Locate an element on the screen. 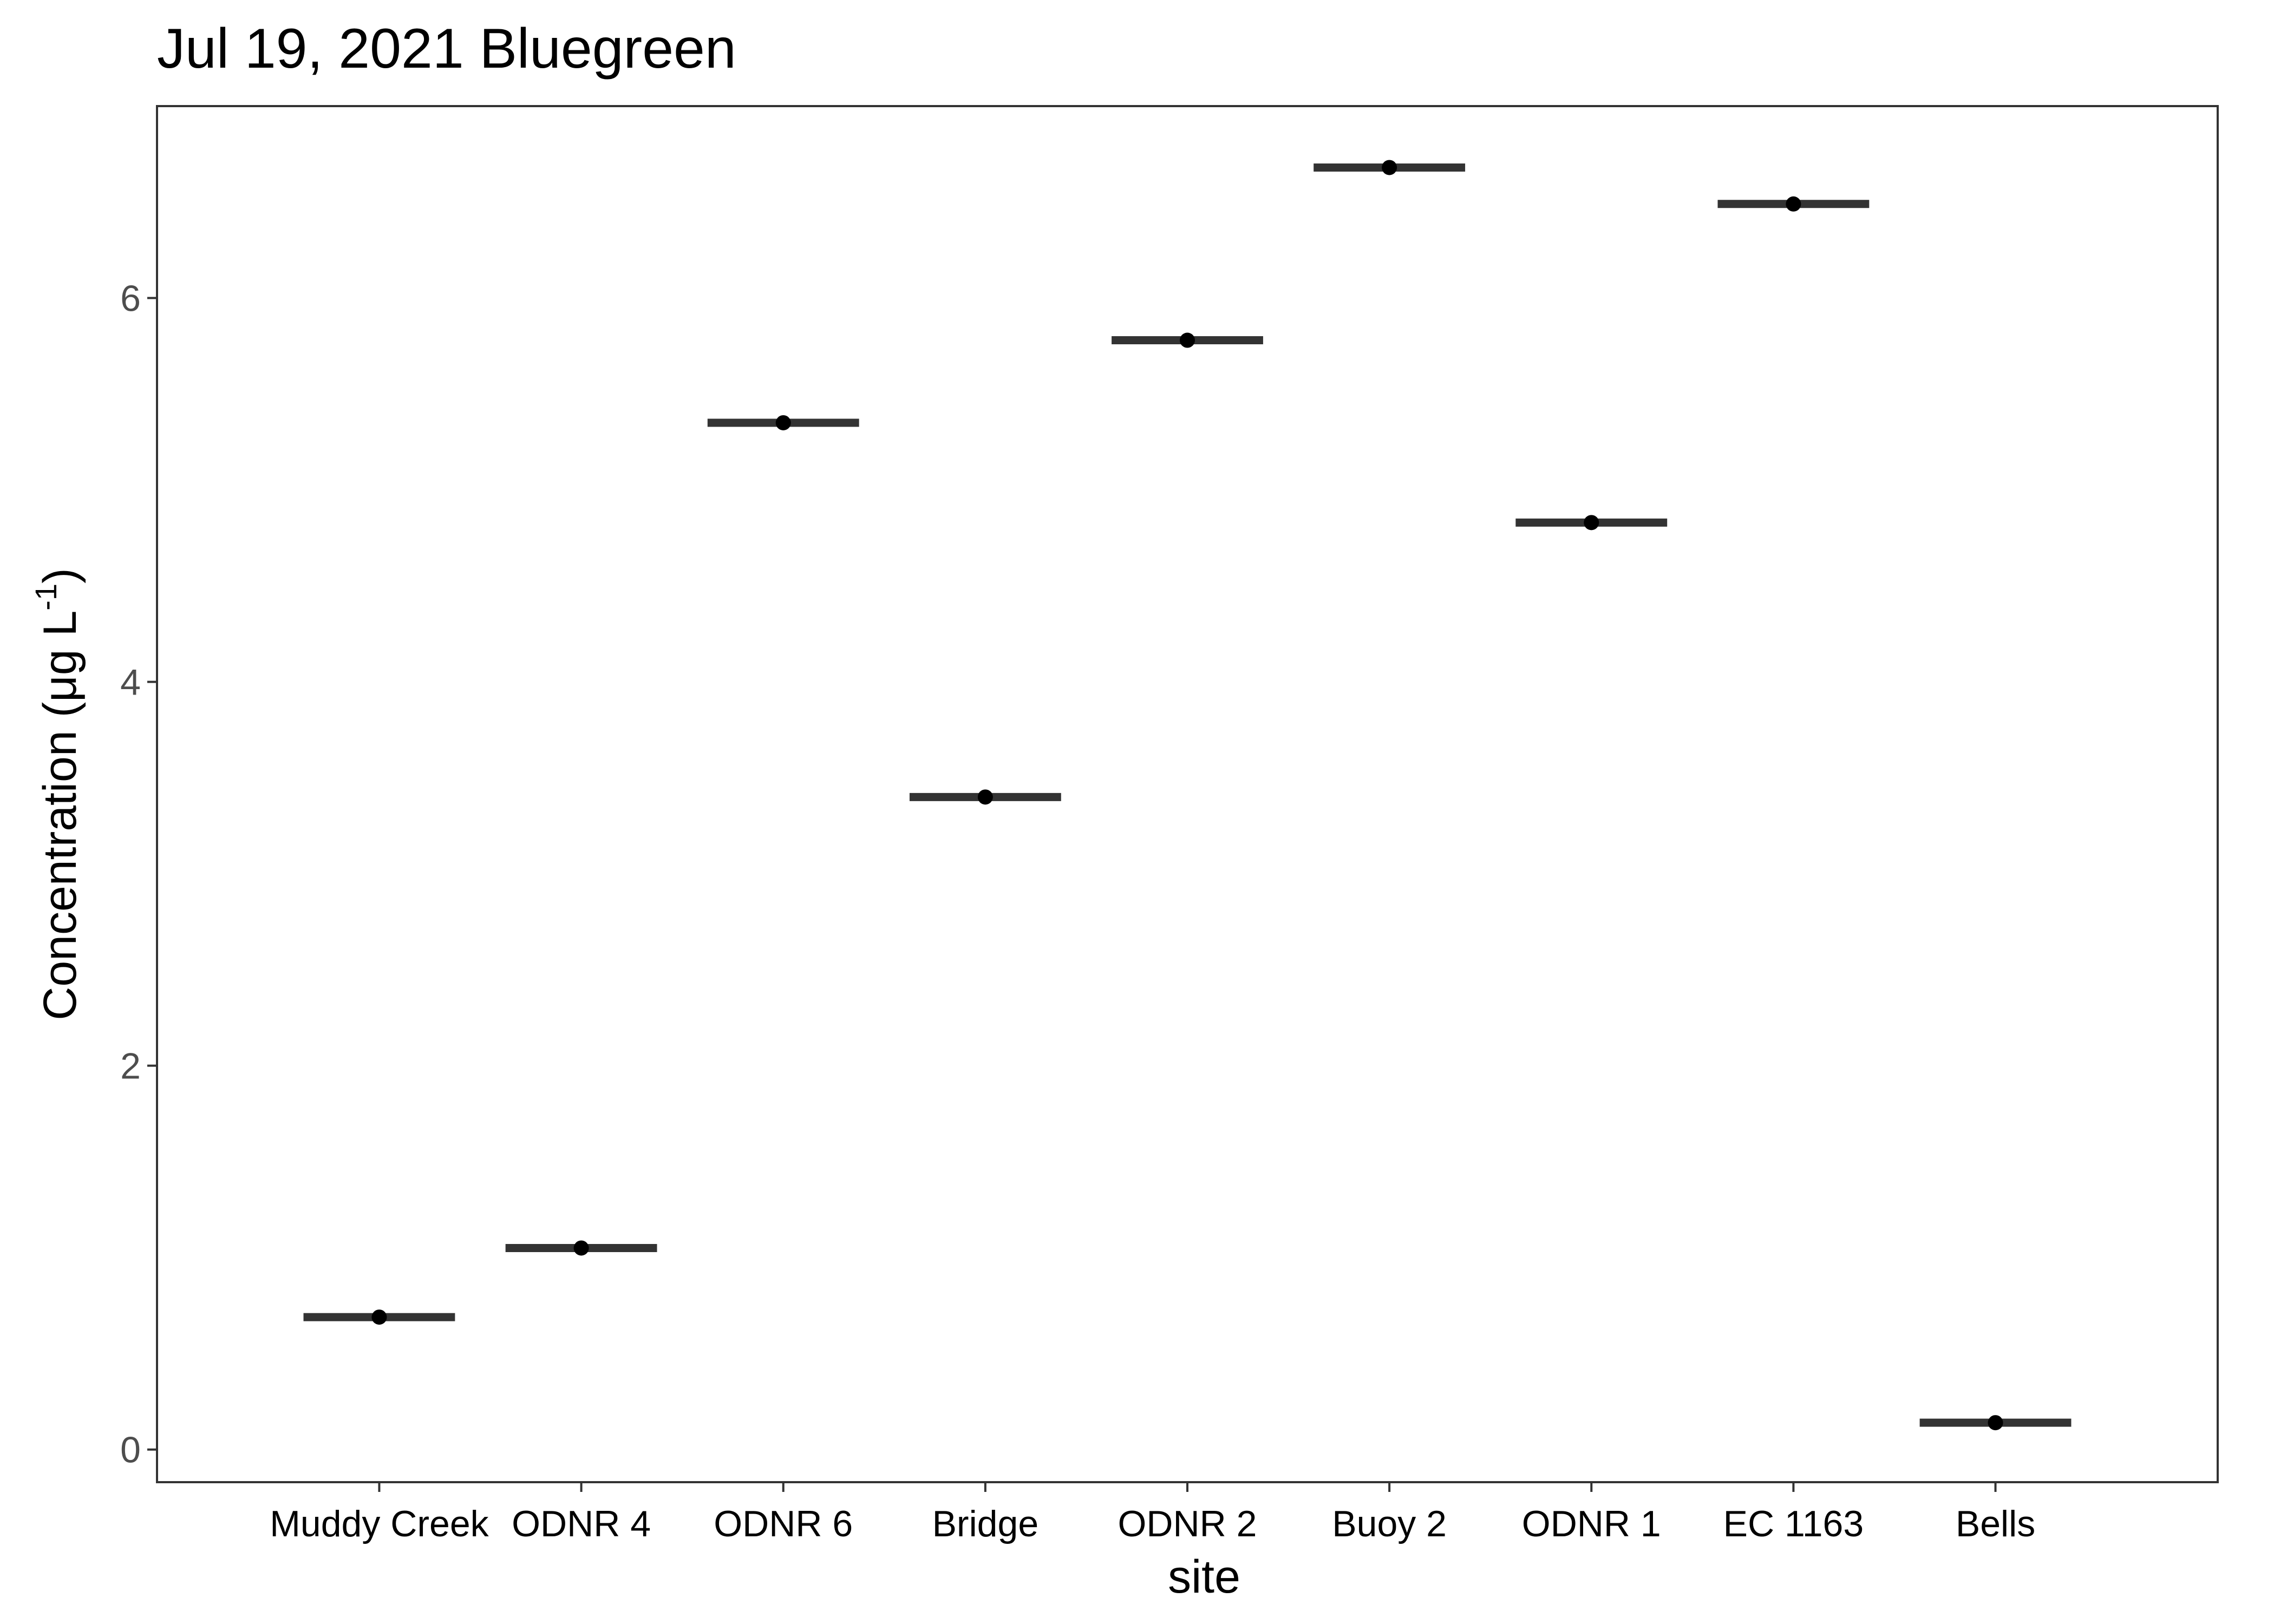  y-axis-title-sup: -1 is located at coordinates (46, 597).